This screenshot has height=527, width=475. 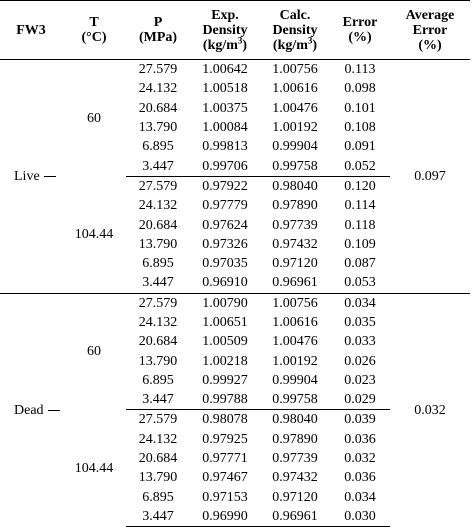 What do you see at coordinates (360, 69) in the screenshot?
I see `error-cell: 0.113` at bounding box center [360, 69].